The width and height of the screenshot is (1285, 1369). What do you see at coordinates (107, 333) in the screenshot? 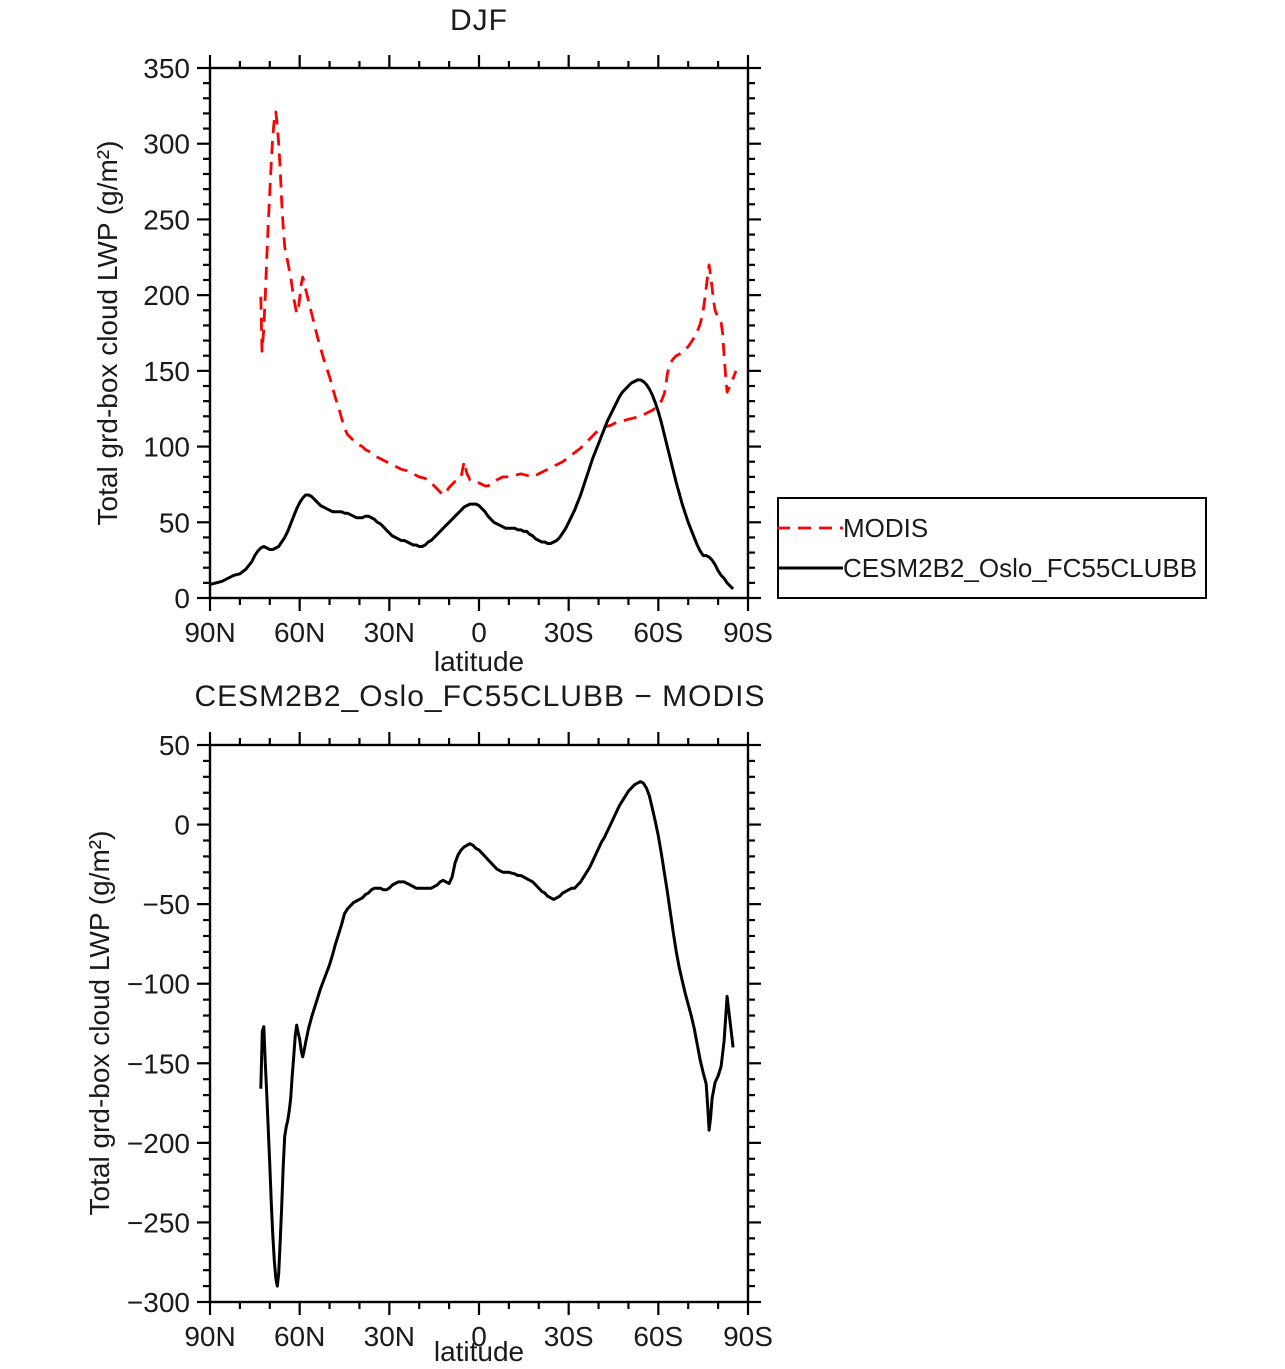
I see `top-y-axis-label: Total grd-box cloud LWP (g/m²)` at bounding box center [107, 333].